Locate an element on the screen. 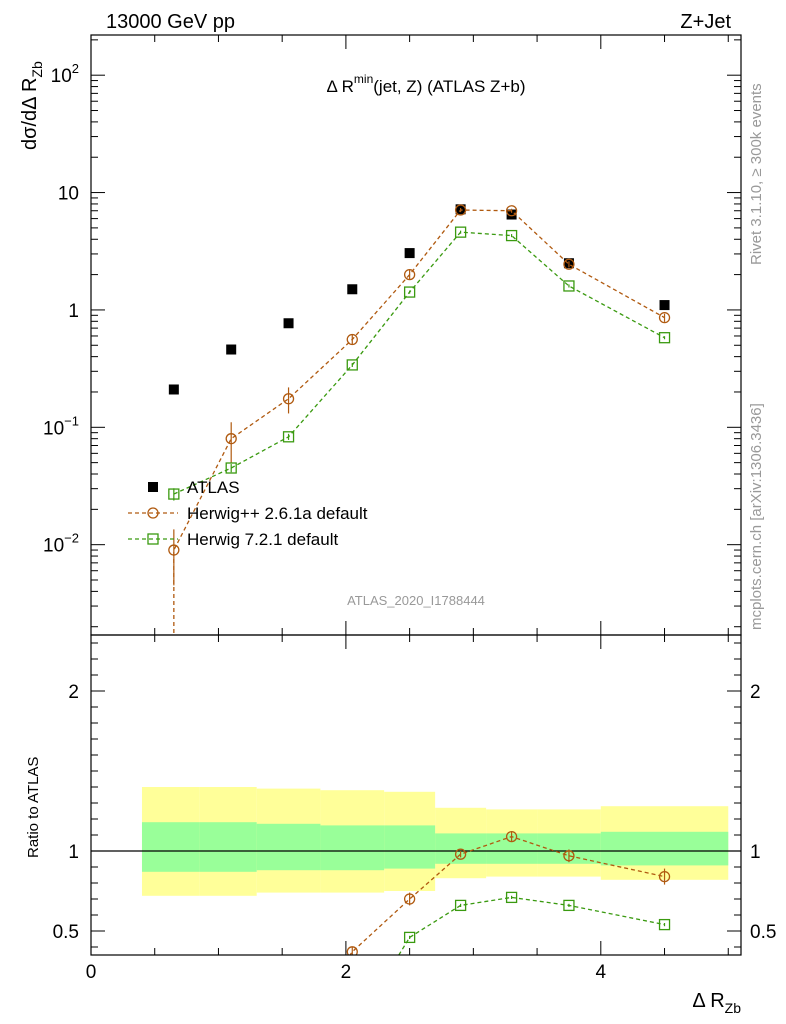 The height and width of the screenshot is (1024, 786). header-beam-label: 13000 GeV pp is located at coordinates (170, 22).